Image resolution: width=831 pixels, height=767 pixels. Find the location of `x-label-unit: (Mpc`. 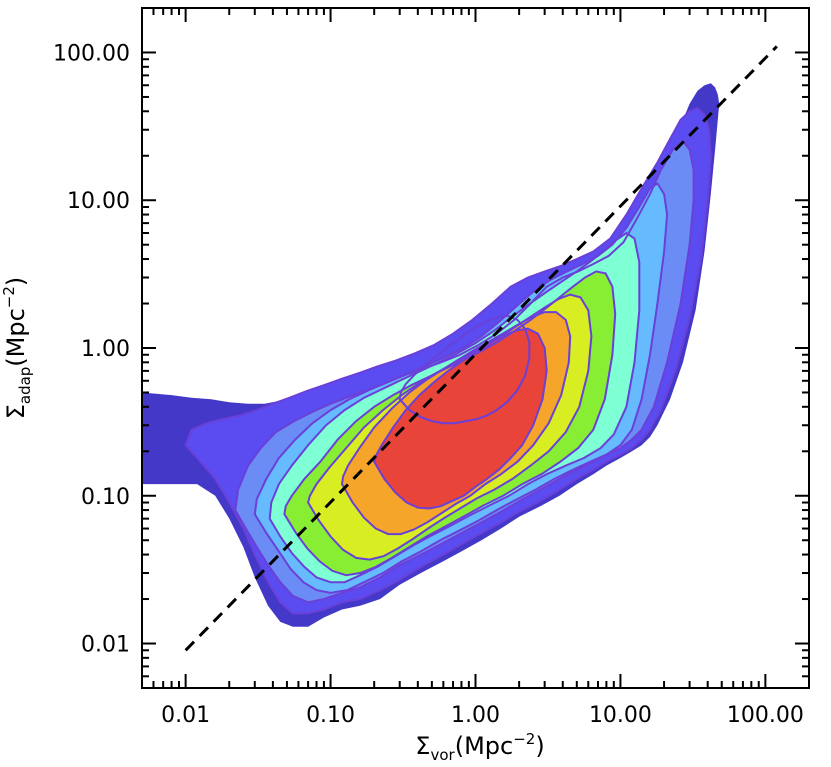

x-label-unit: (Mpc is located at coordinates (484, 746).